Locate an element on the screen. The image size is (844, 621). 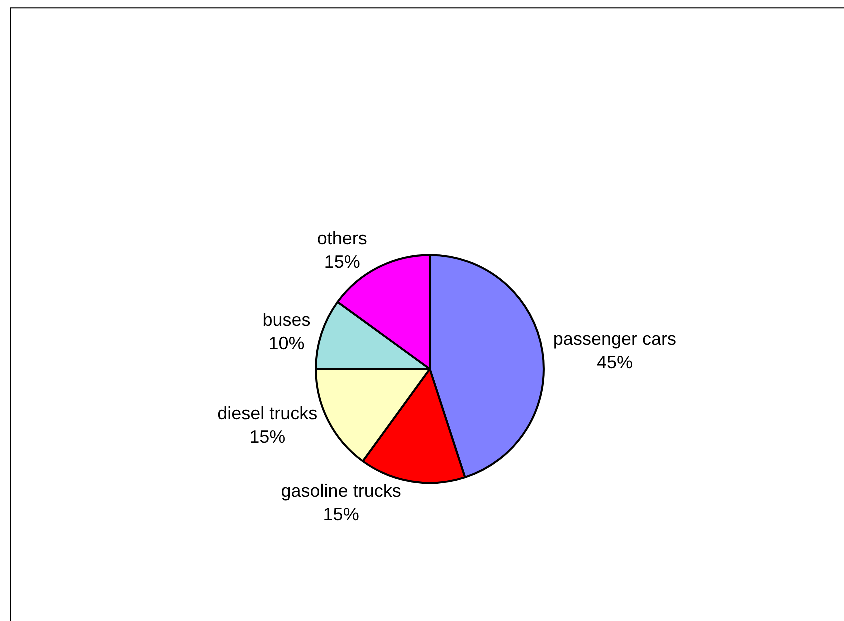
slice-label: others is located at coordinates (342, 238).